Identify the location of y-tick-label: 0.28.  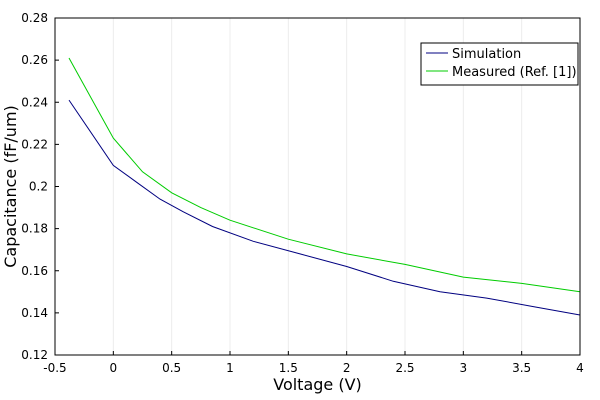
(34, 18).